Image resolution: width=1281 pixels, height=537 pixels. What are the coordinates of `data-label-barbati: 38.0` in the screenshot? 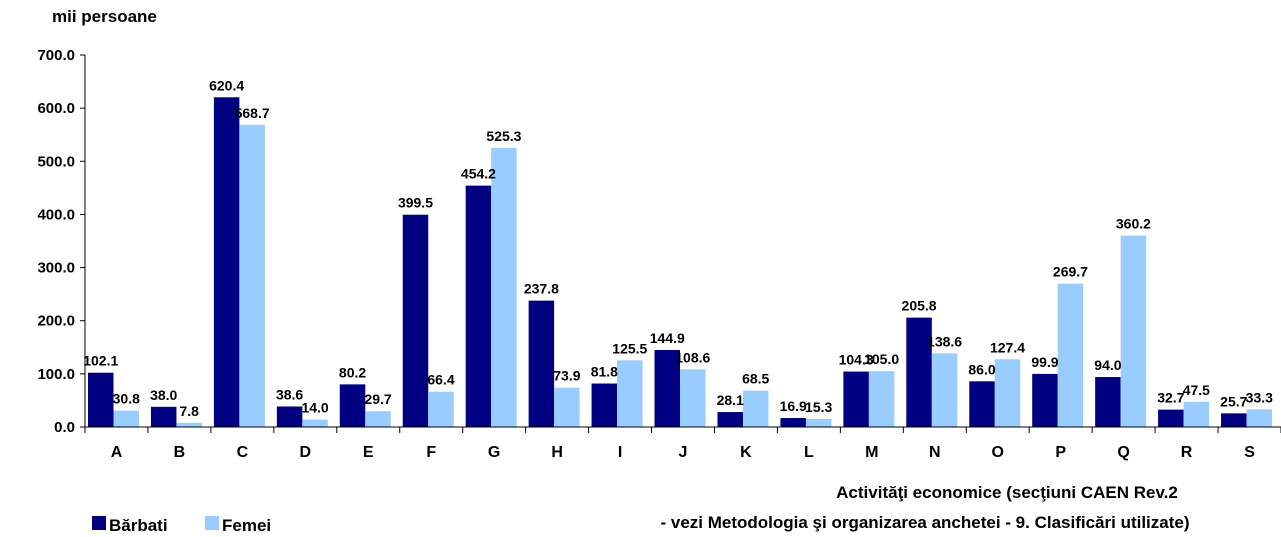 It's located at (163, 395).